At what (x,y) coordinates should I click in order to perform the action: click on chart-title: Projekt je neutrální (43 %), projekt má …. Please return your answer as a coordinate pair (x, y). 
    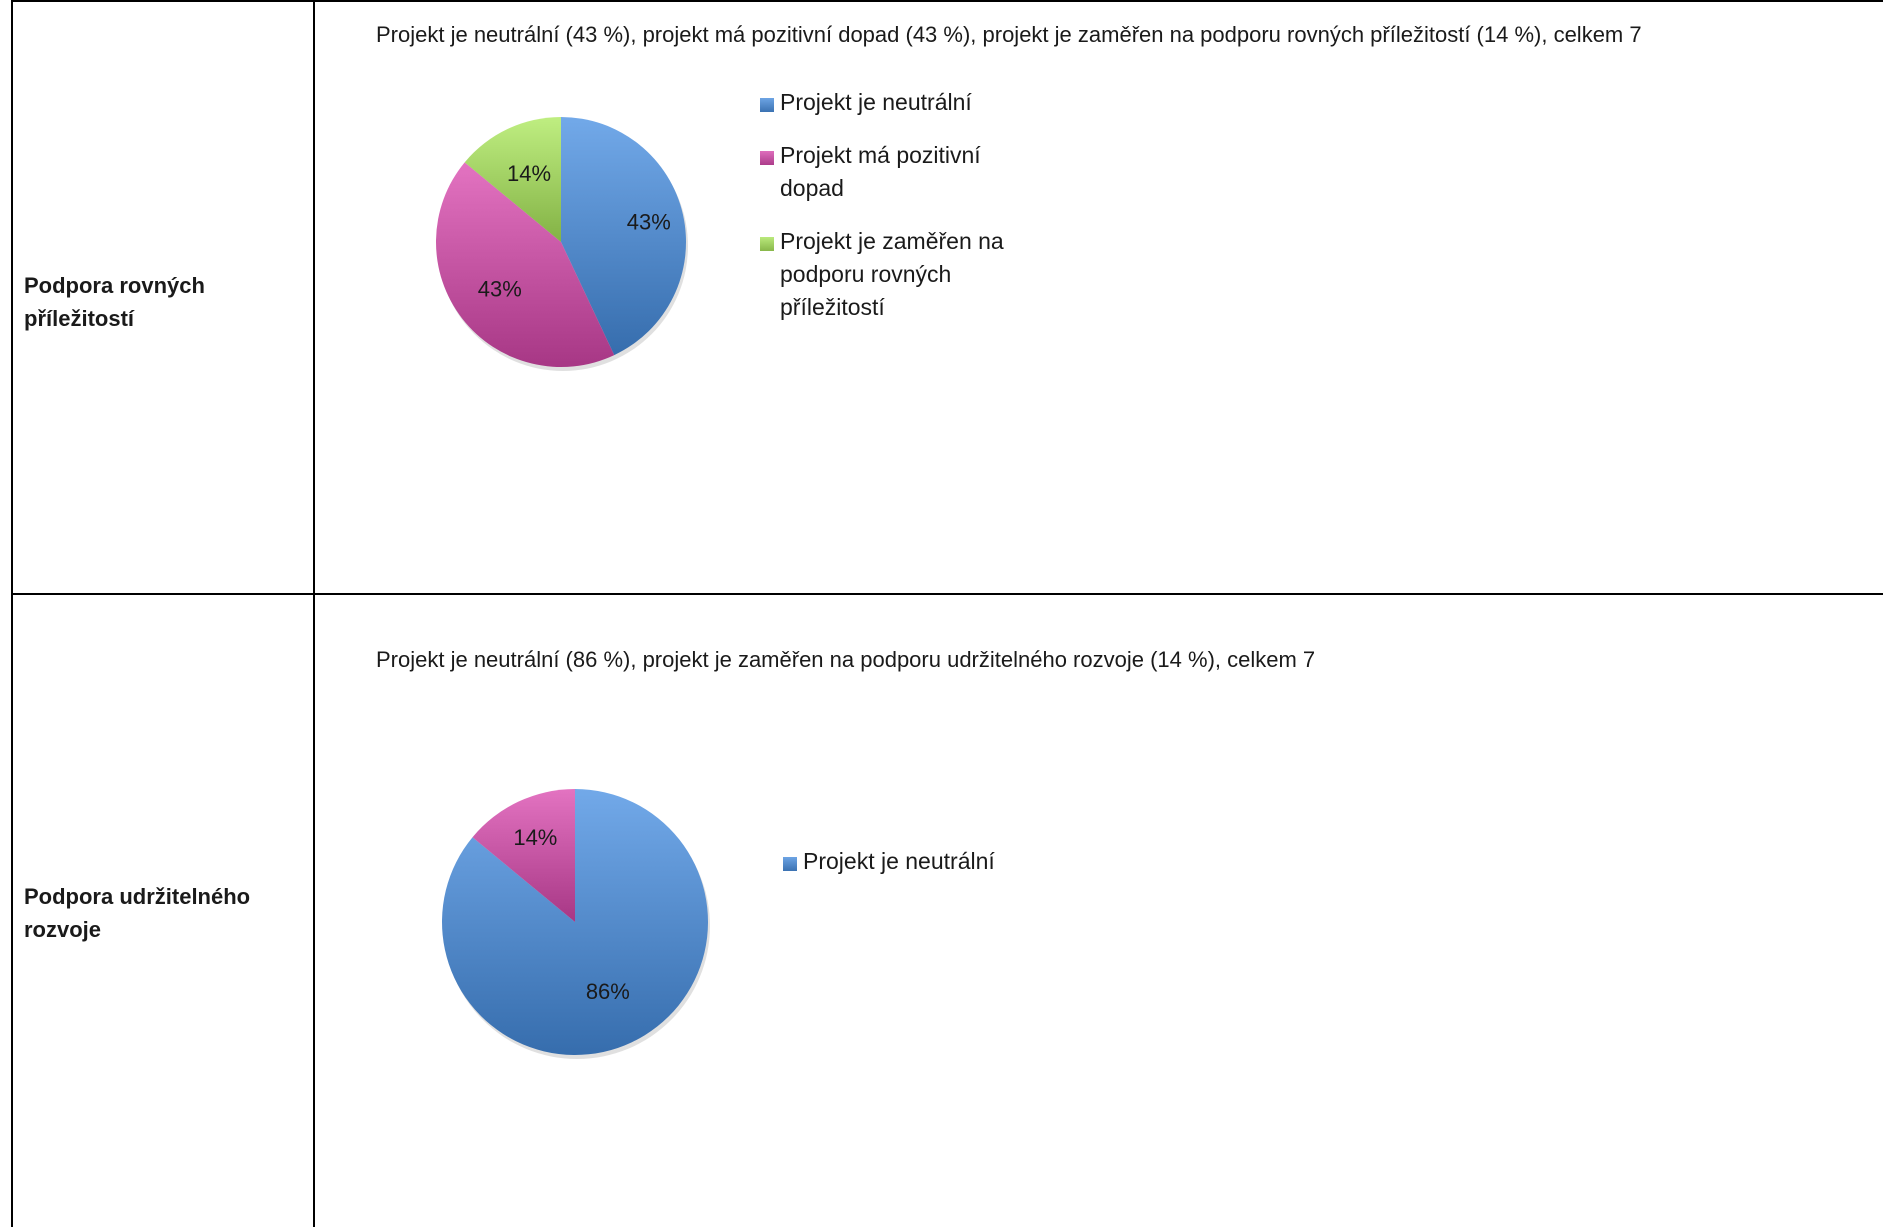
    Looking at the image, I should click on (1009, 34).